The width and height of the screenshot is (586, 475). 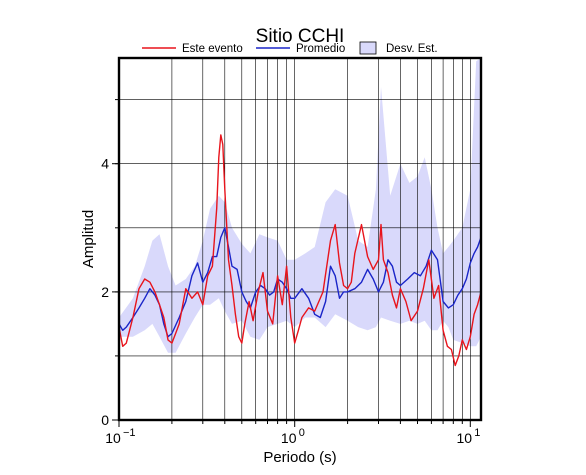 What do you see at coordinates (105, 420) in the screenshot?
I see `y-tick-label: 0` at bounding box center [105, 420].